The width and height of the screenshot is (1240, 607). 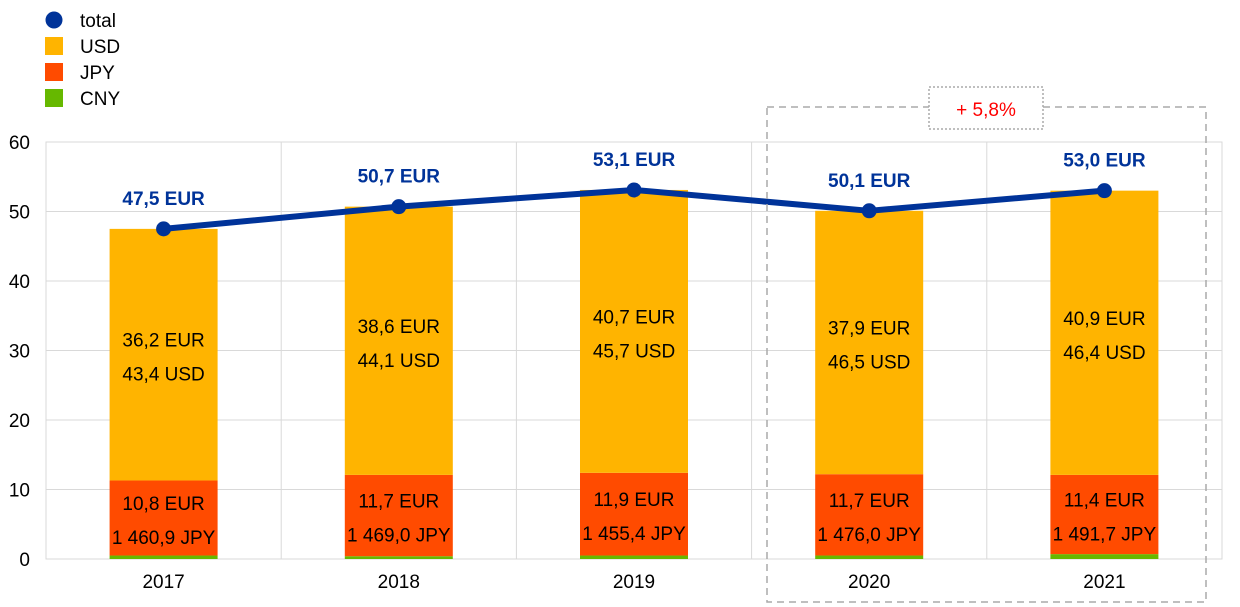 What do you see at coordinates (54, 72) in the screenshot?
I see `legend-marker-jpy` at bounding box center [54, 72].